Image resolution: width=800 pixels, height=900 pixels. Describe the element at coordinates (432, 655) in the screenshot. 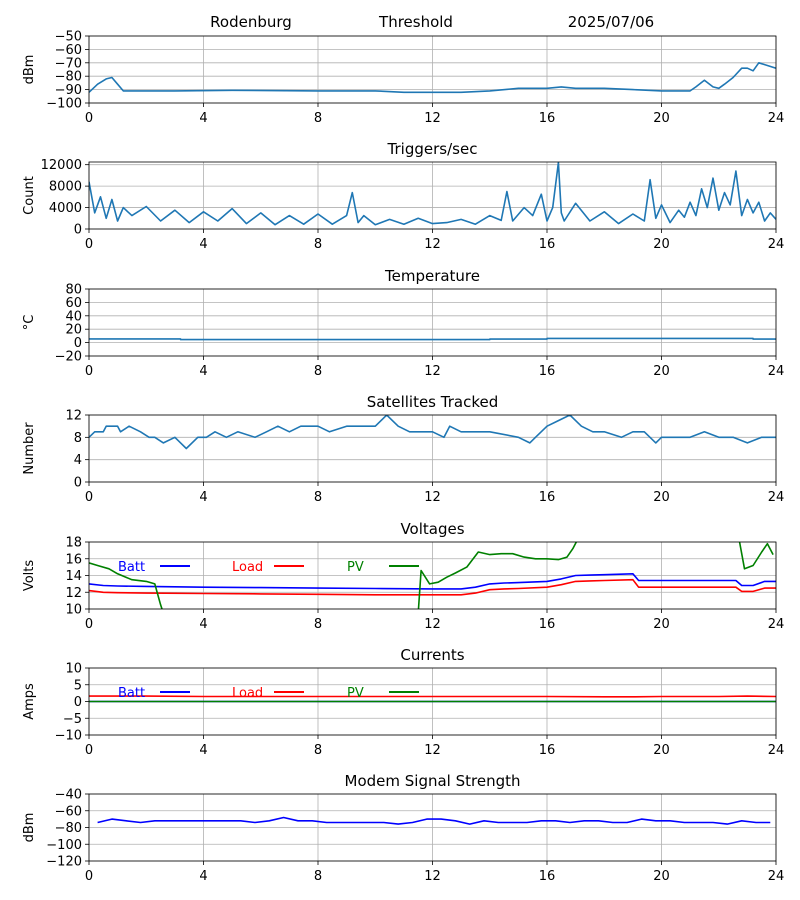

I see `chart-title: Currents` at that location.